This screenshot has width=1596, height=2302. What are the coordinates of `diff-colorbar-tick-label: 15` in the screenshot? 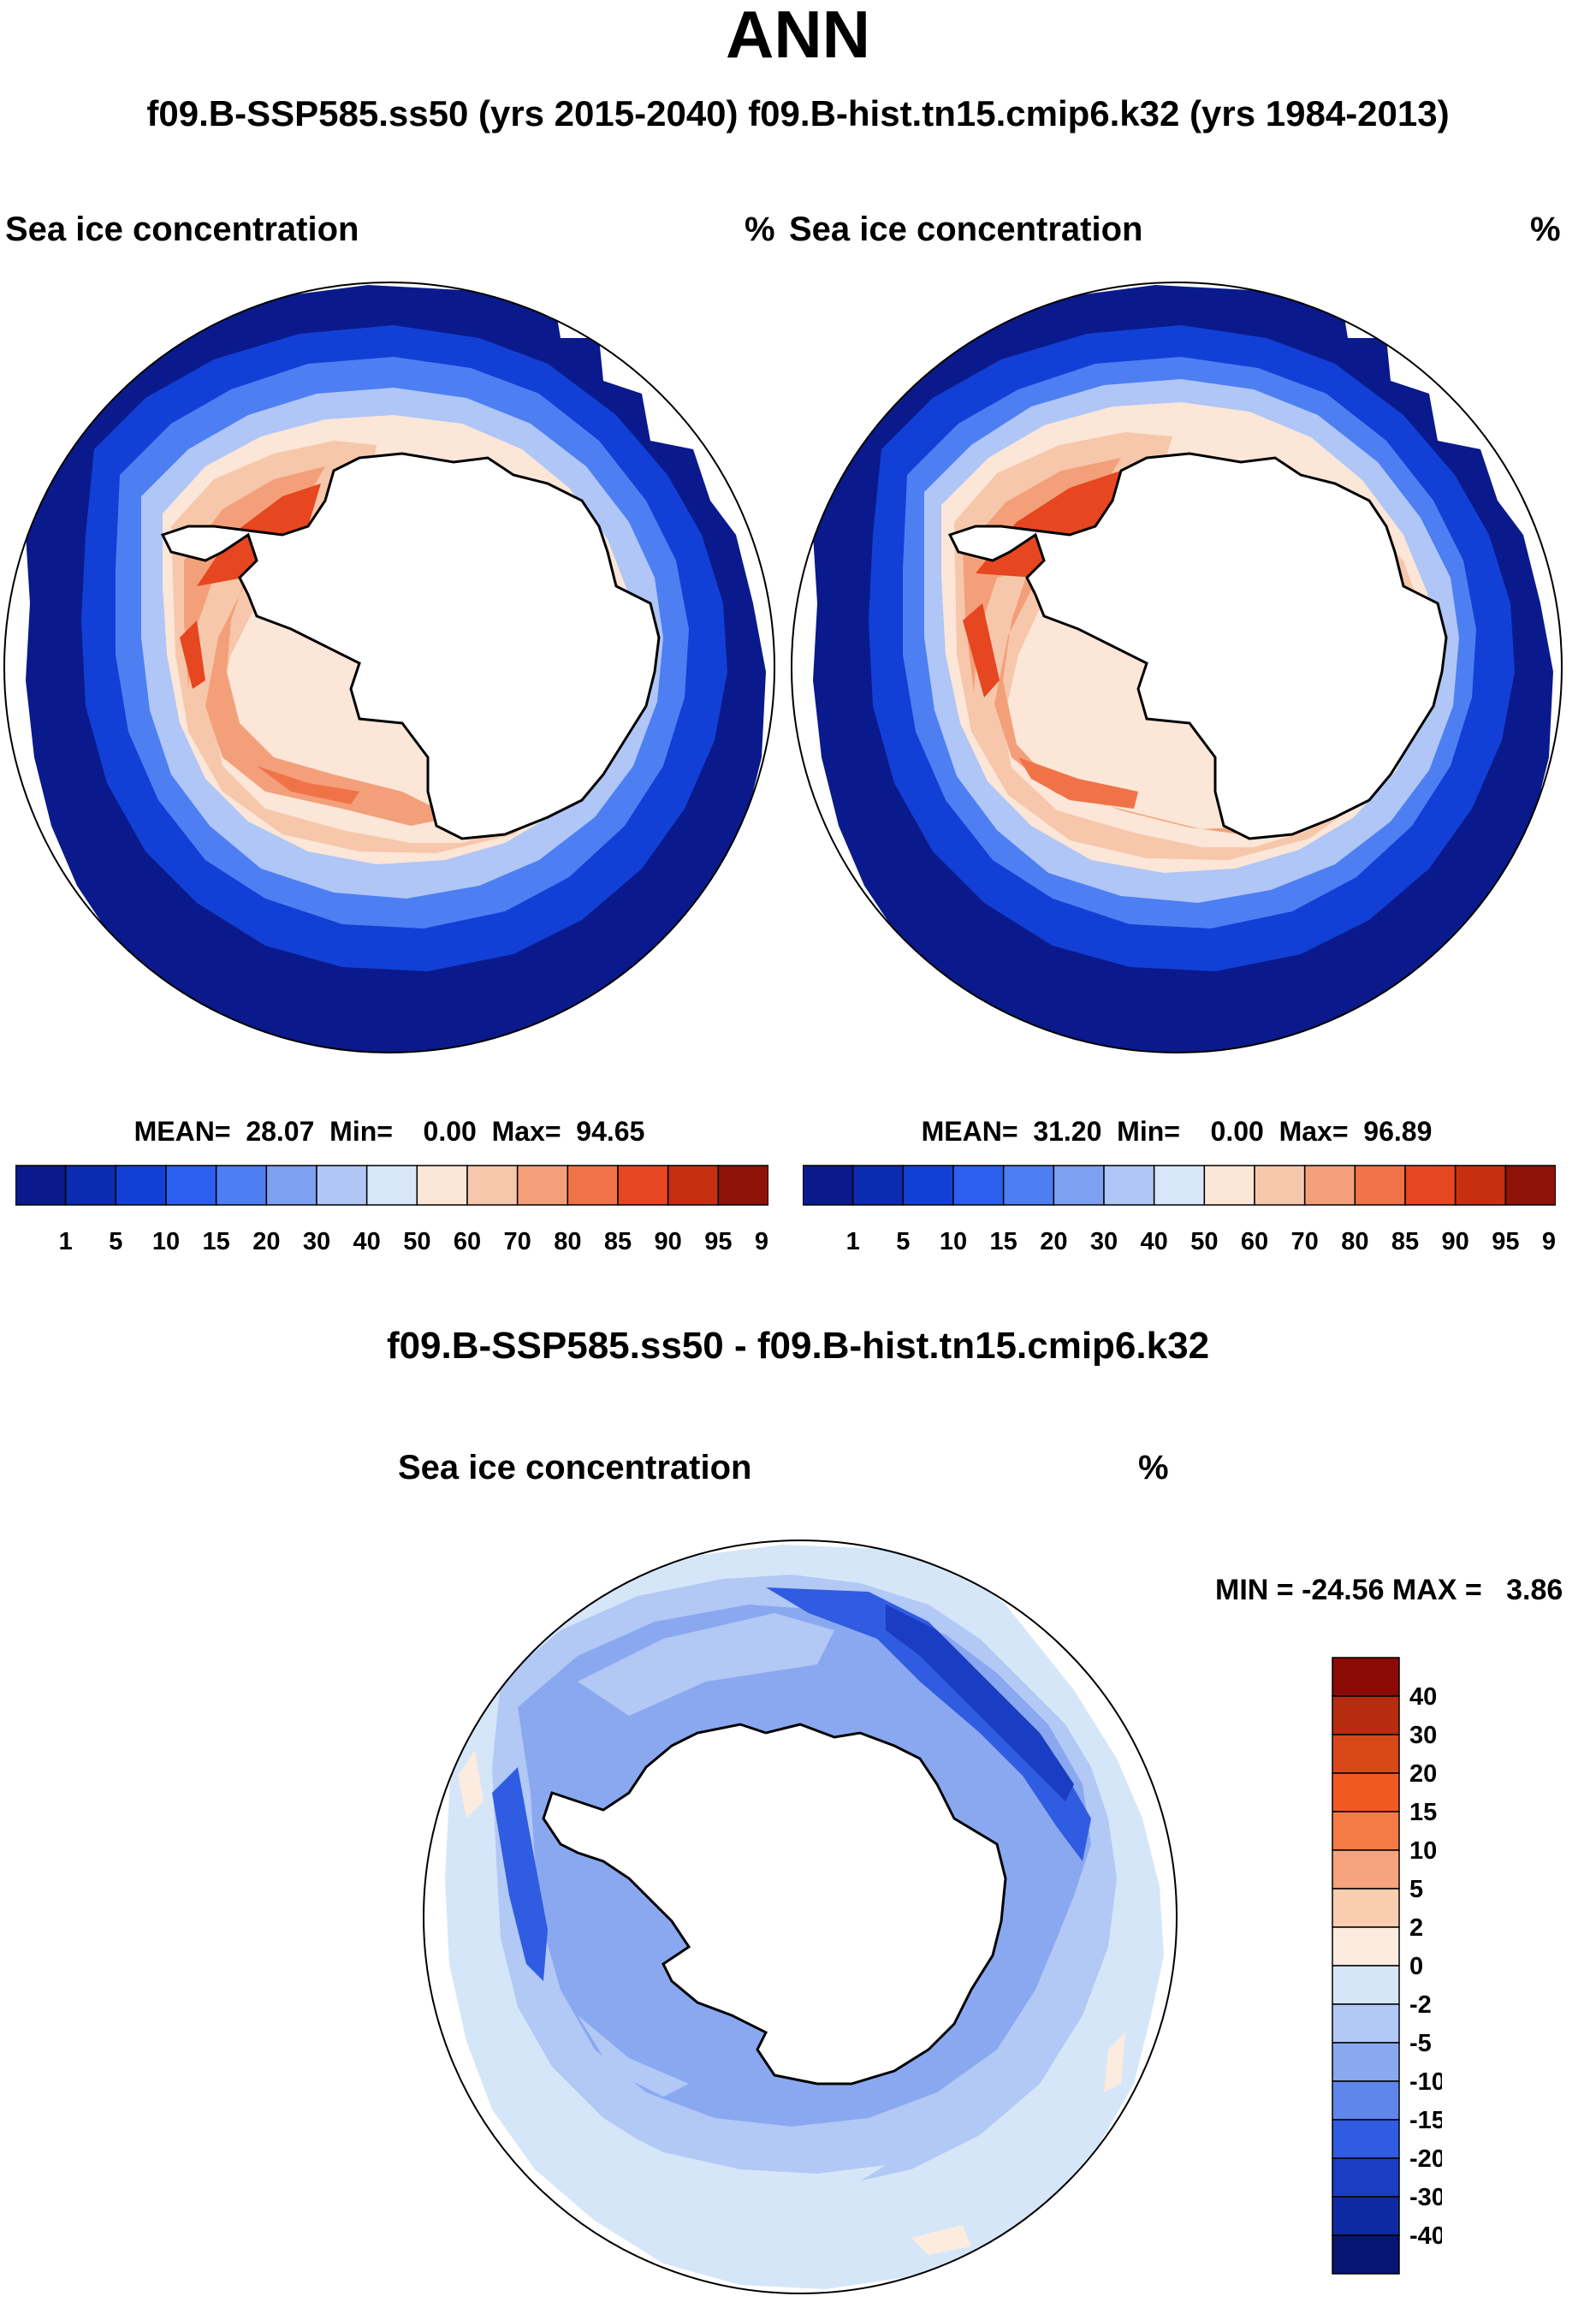 It's located at (1423, 1812).